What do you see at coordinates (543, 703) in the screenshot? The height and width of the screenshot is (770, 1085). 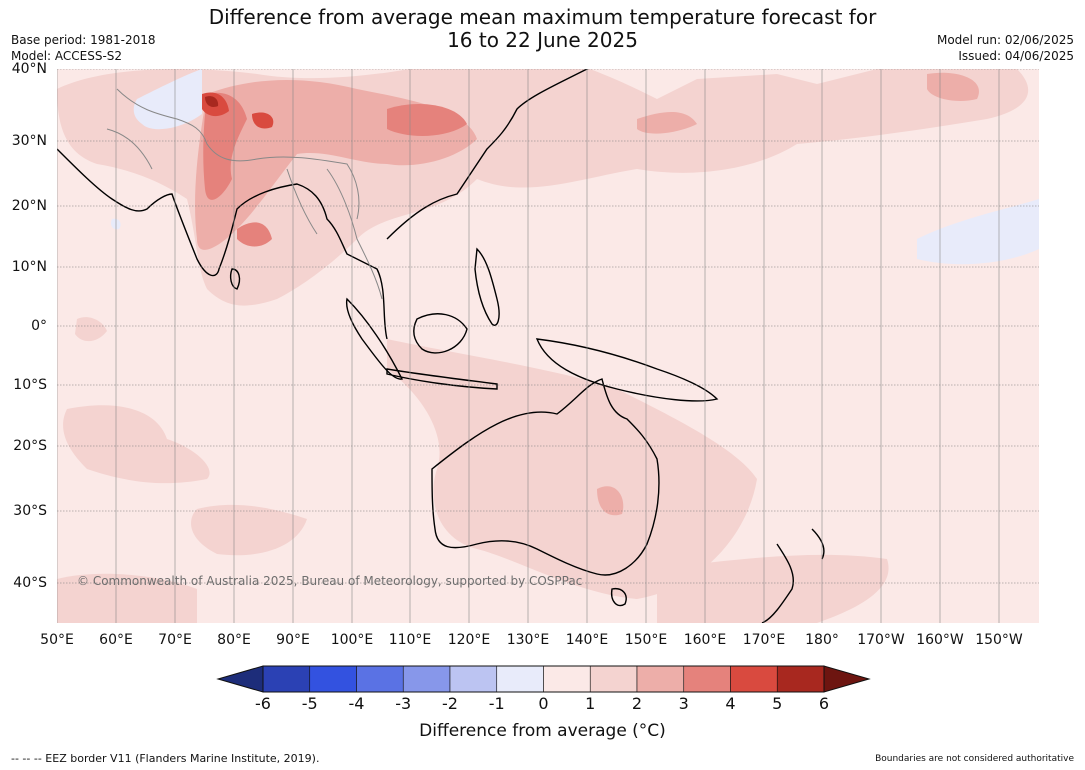 I see `colorbar-tick-label: 0` at bounding box center [543, 703].